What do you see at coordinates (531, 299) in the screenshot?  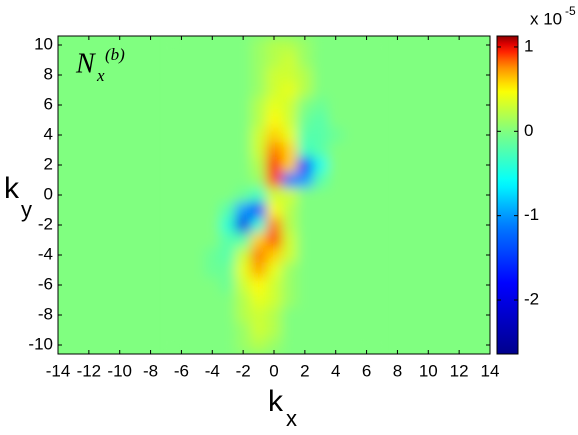 I see `colorbar-tick-label: -2` at bounding box center [531, 299].